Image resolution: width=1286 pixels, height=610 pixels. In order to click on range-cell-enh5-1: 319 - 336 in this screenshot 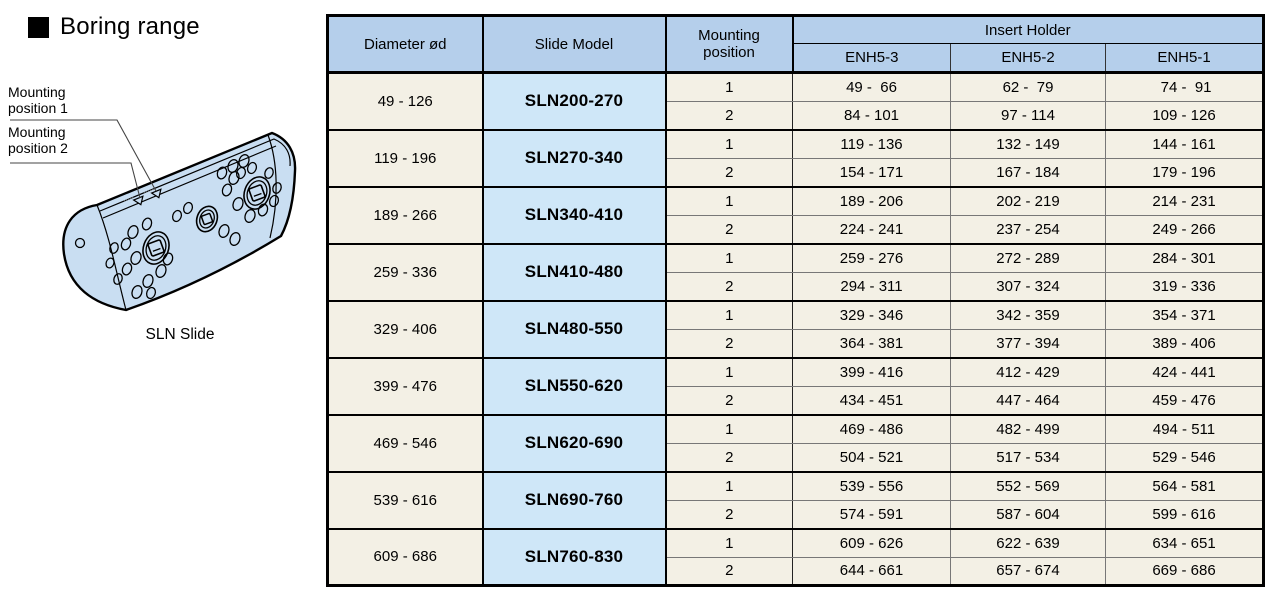, I will do `click(1184, 286)`.